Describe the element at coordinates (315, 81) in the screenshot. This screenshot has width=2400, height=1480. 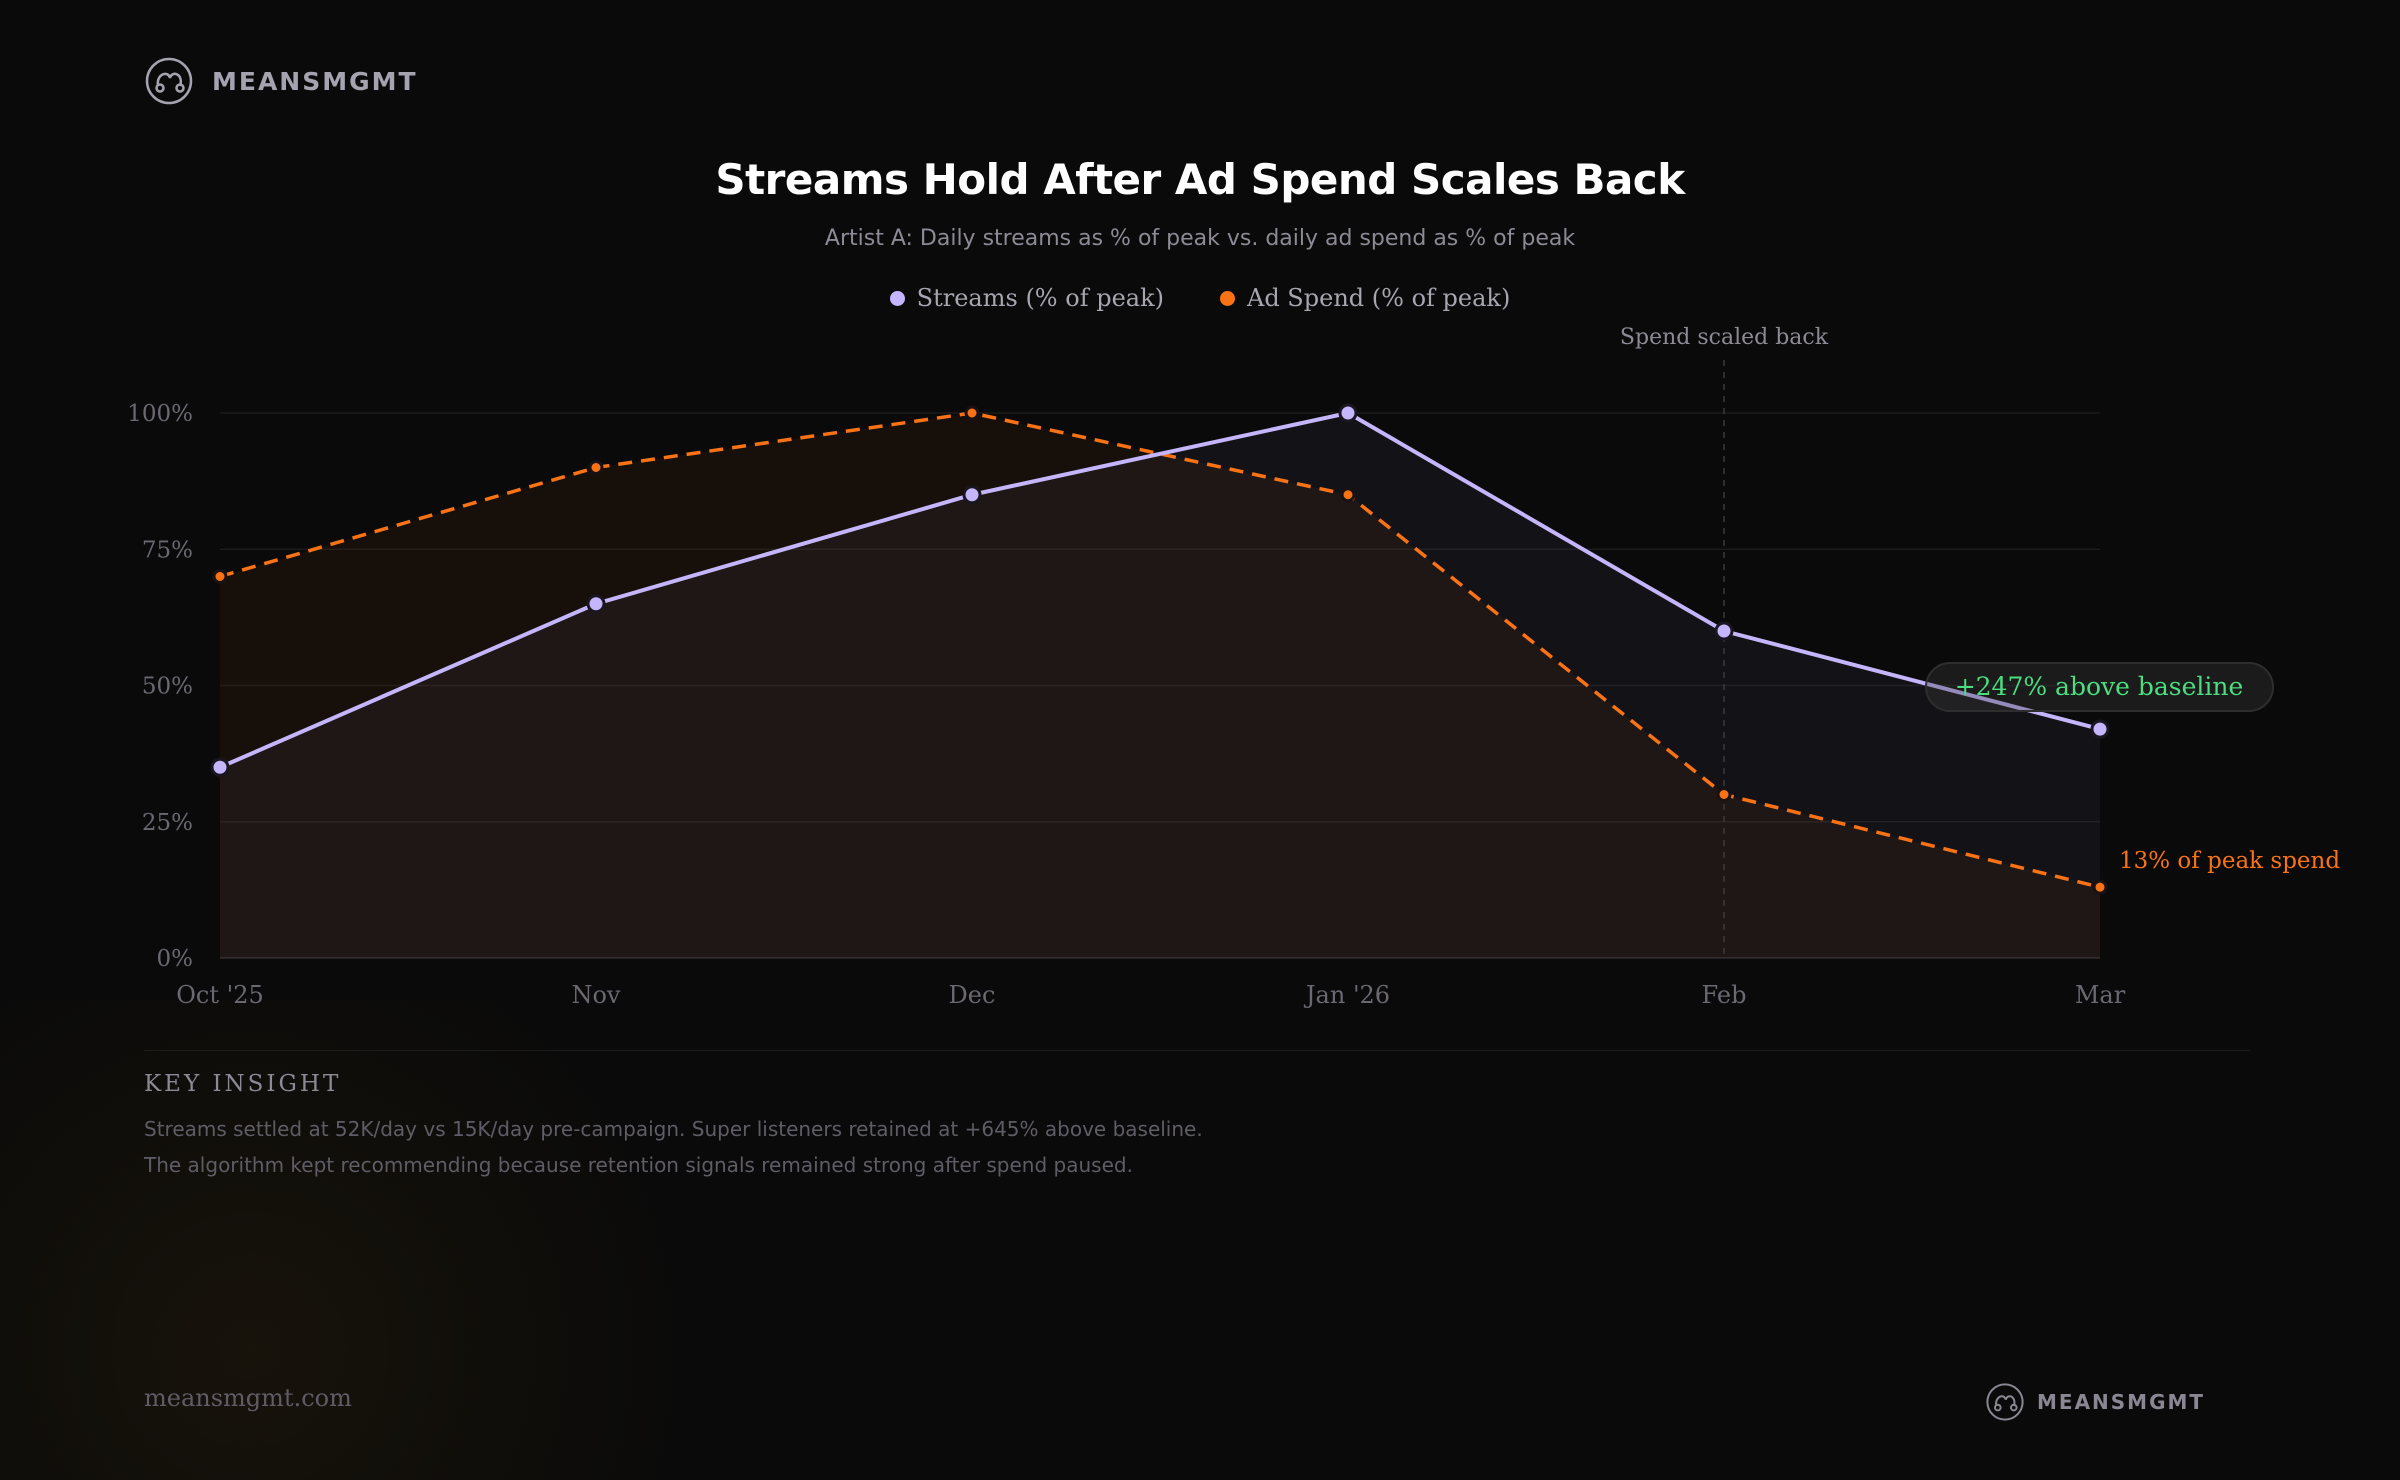
I see `brand-name: MEANSMGMT` at that location.